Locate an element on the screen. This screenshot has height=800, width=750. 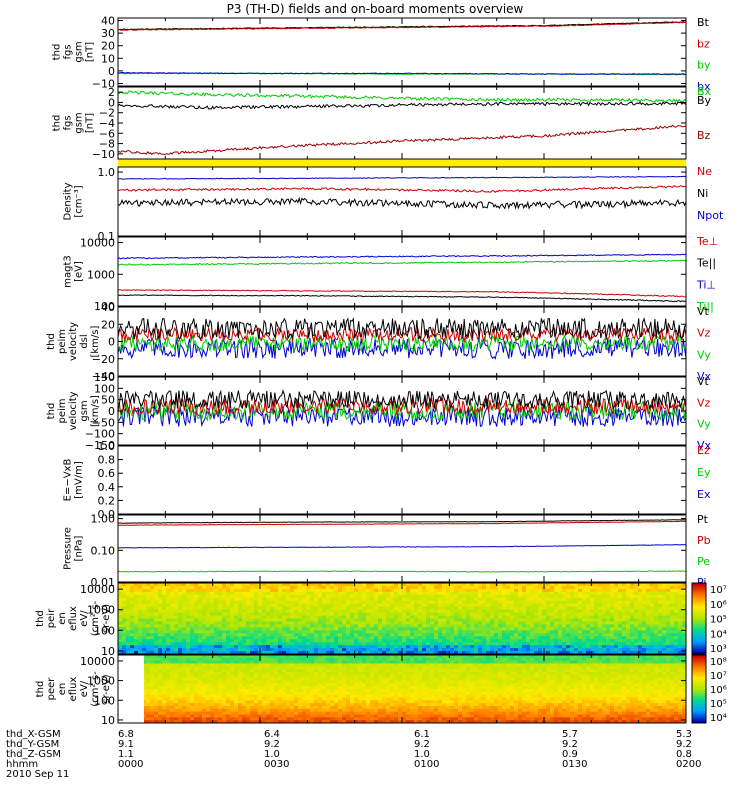
ylabel-line: eV/ is located at coordinates (84, 618).